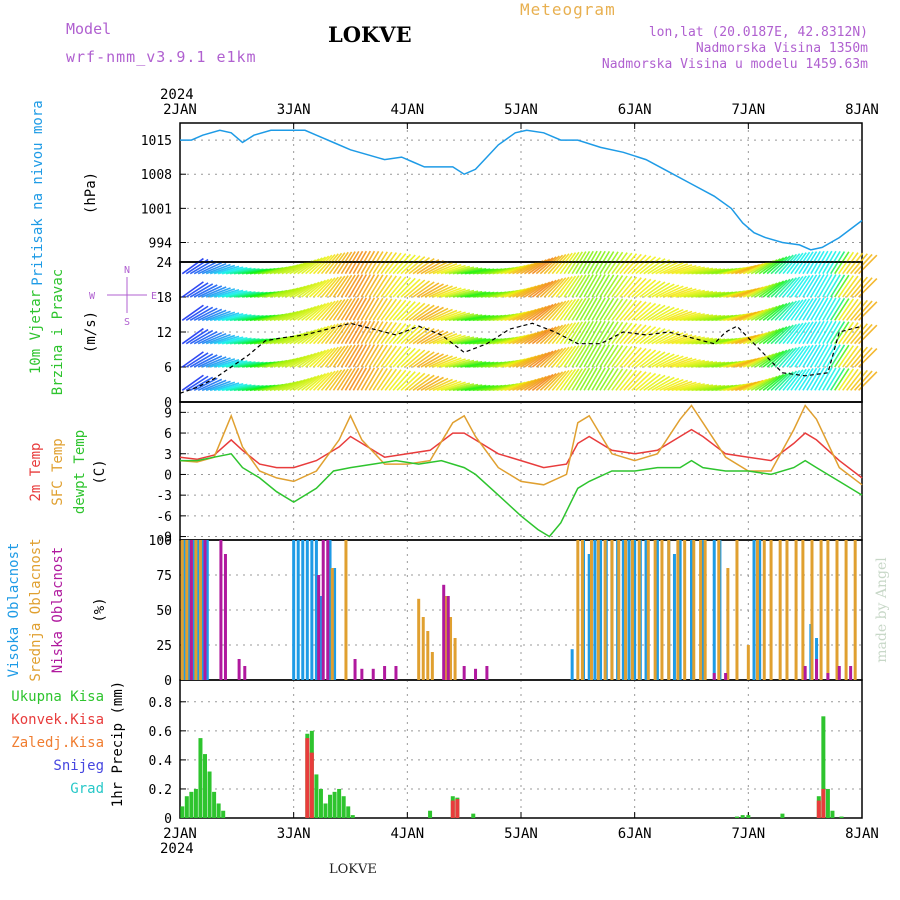 The image size is (900, 900). Describe the element at coordinates (781, 48) in the screenshot. I see `altitude-label: Nadmorska Visina 1350m` at that location.